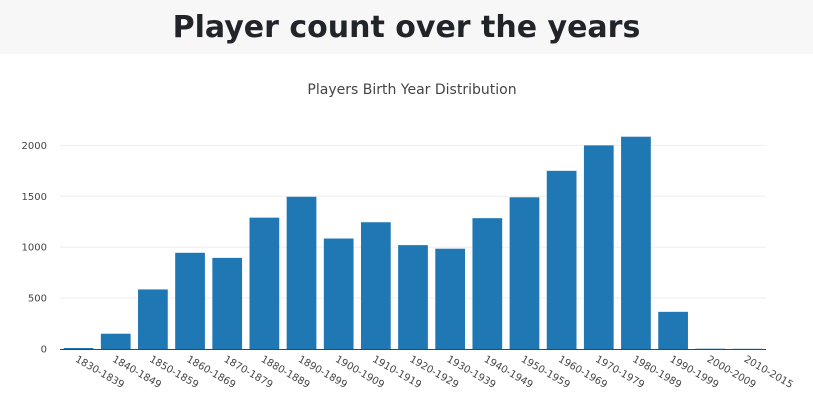 The width and height of the screenshot is (813, 407). I want to click on page-header: Player count over the years, so click(406, 27).